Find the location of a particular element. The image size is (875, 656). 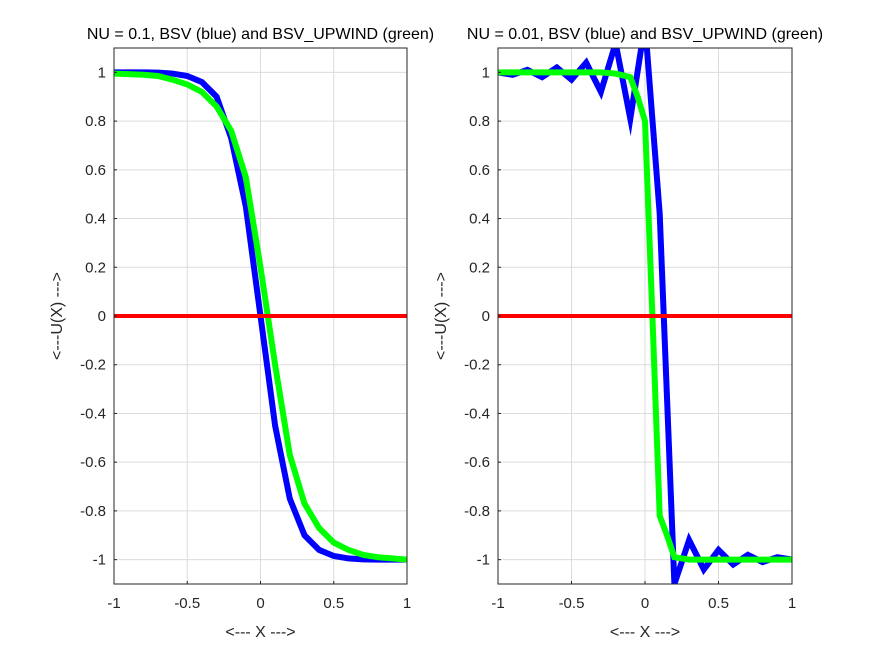

left-y-tick-label: -1 is located at coordinates (99, 560).